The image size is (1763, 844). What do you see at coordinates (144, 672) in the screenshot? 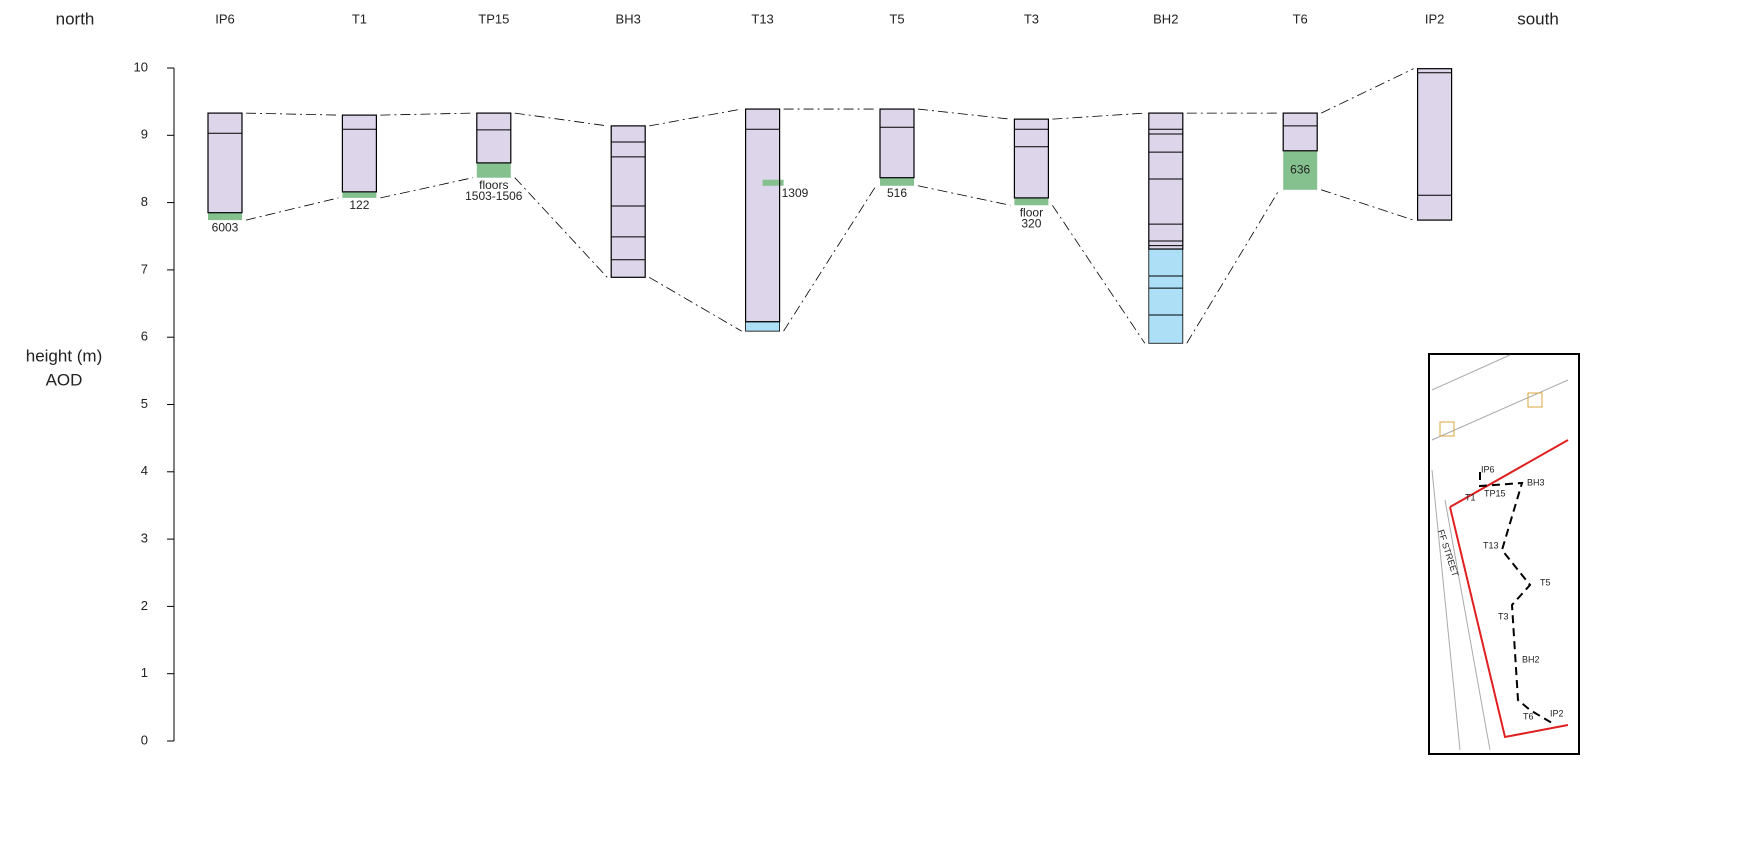
I see `y-tick-label: 1` at bounding box center [144, 672].